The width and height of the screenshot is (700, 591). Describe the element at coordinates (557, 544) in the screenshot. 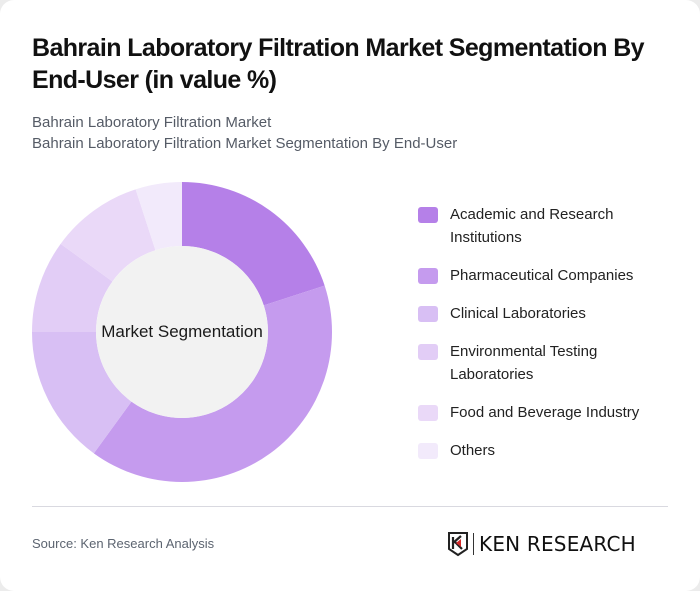

I see `logo-text: KEN RESEARCH` at that location.